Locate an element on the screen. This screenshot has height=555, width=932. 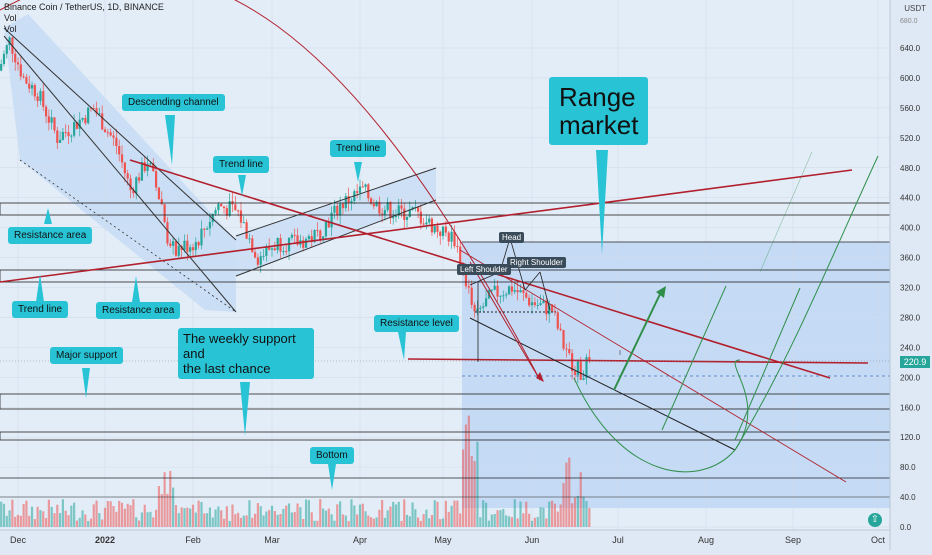
volume-label-2: Vol is located at coordinates (10, 29).